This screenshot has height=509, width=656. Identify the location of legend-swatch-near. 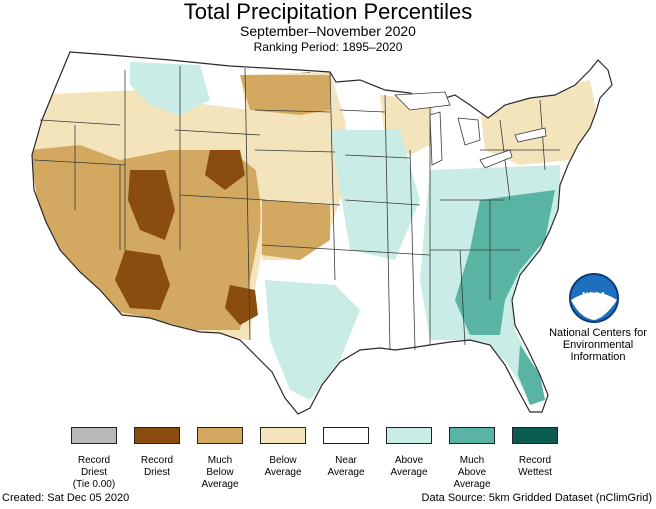
(346, 435).